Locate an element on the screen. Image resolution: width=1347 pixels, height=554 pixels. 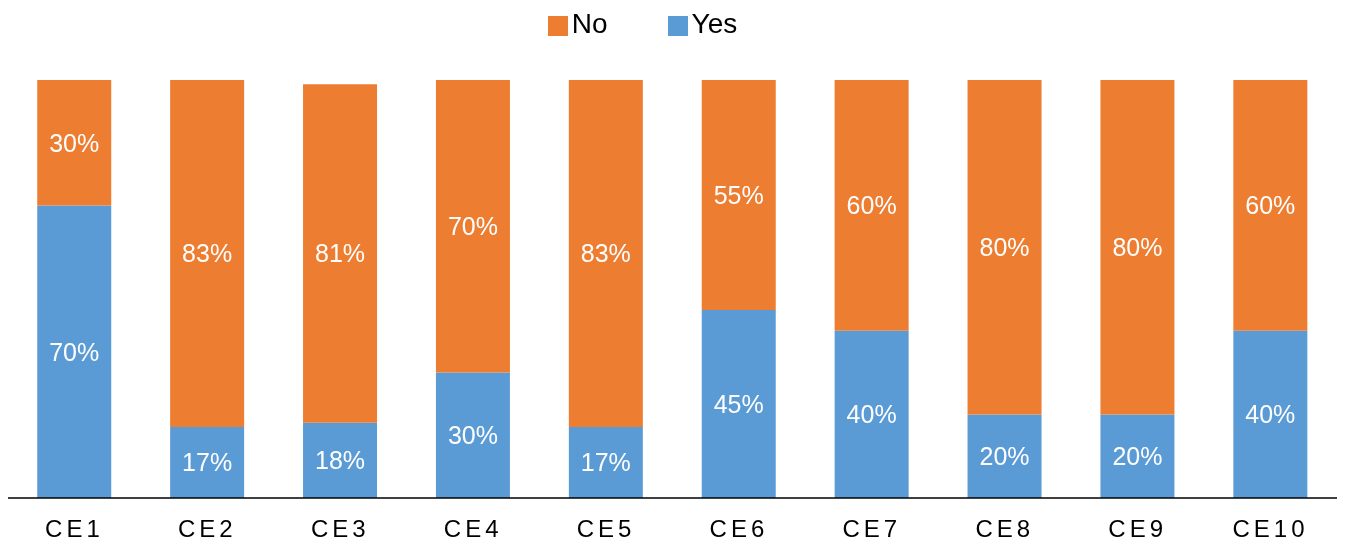
x-tick-label: CE1 is located at coordinates (74, 529).